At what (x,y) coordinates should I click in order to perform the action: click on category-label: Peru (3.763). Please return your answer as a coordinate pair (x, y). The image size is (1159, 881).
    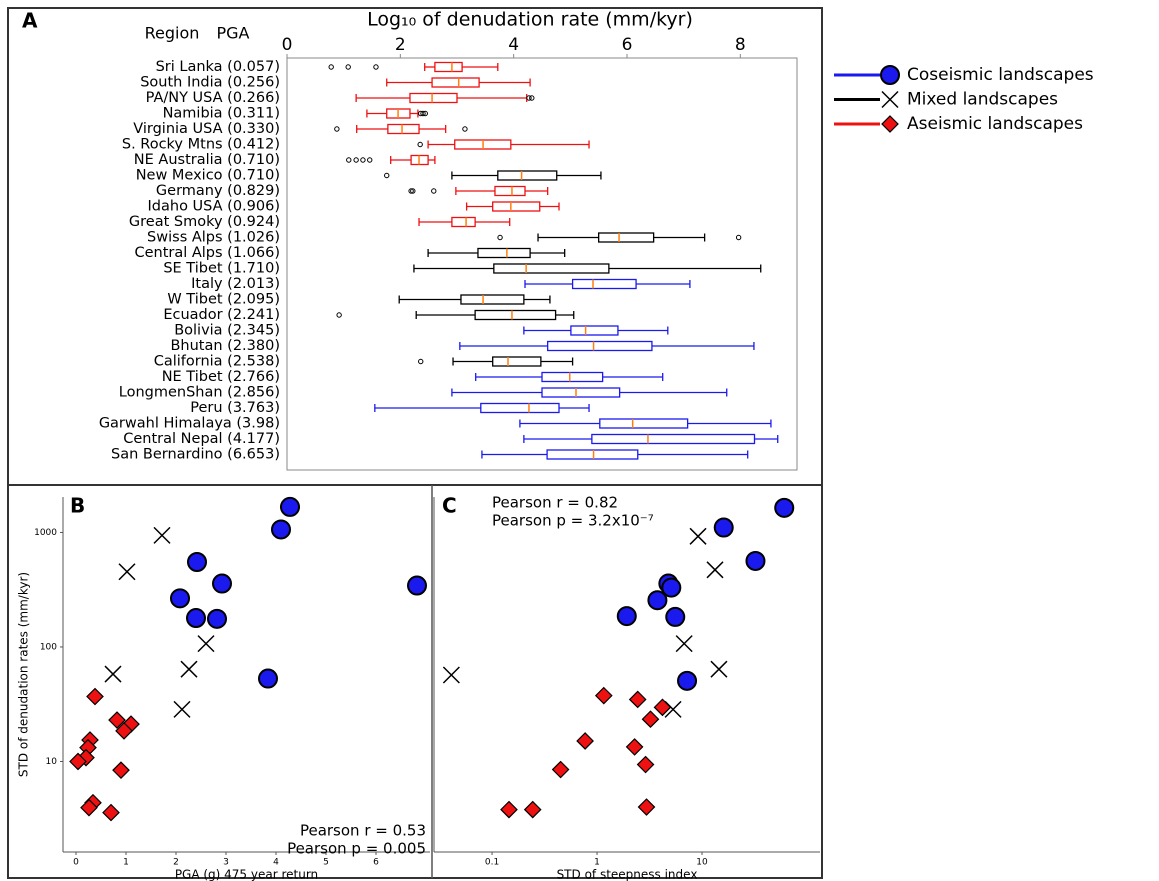
    Looking at the image, I should click on (235, 408).